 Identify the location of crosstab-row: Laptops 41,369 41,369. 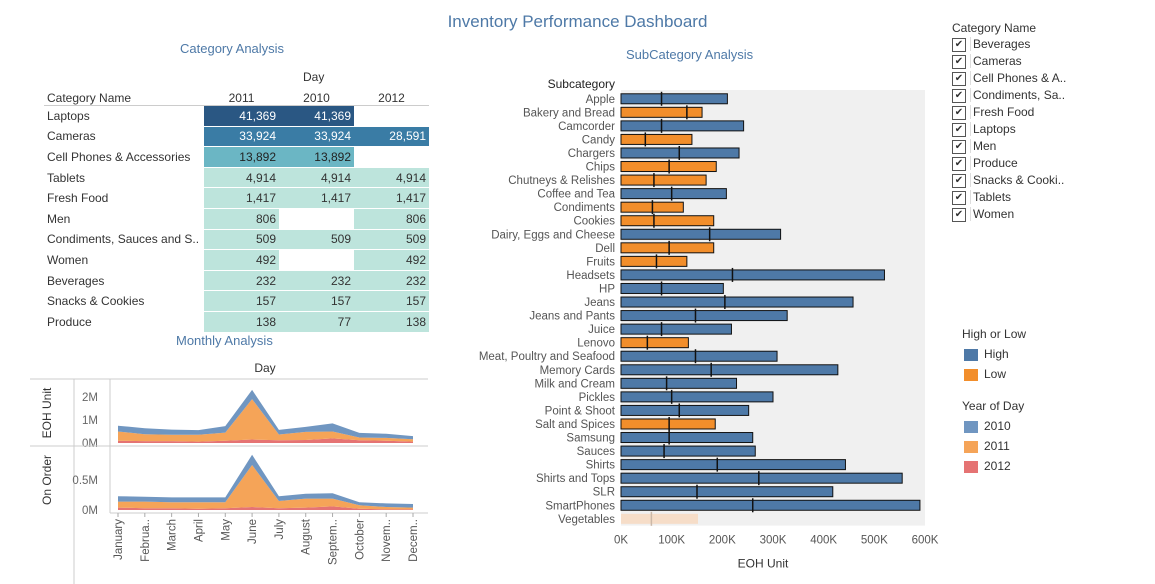
(236, 116).